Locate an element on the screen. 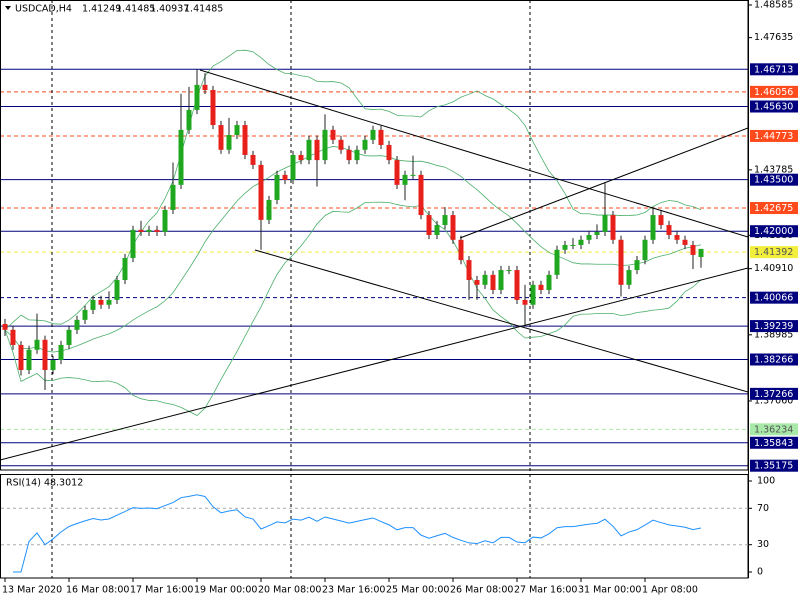 This screenshot has width=800, height=600. level-label: 1.43500 is located at coordinates (773, 180).